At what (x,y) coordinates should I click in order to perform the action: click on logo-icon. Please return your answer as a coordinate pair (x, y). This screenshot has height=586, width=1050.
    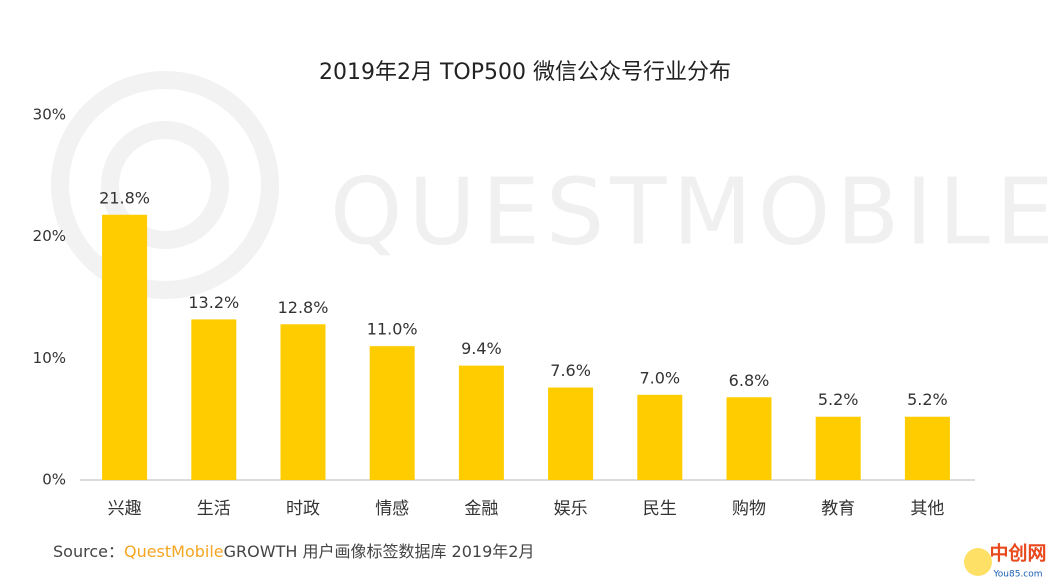
    Looking at the image, I should click on (978, 562).